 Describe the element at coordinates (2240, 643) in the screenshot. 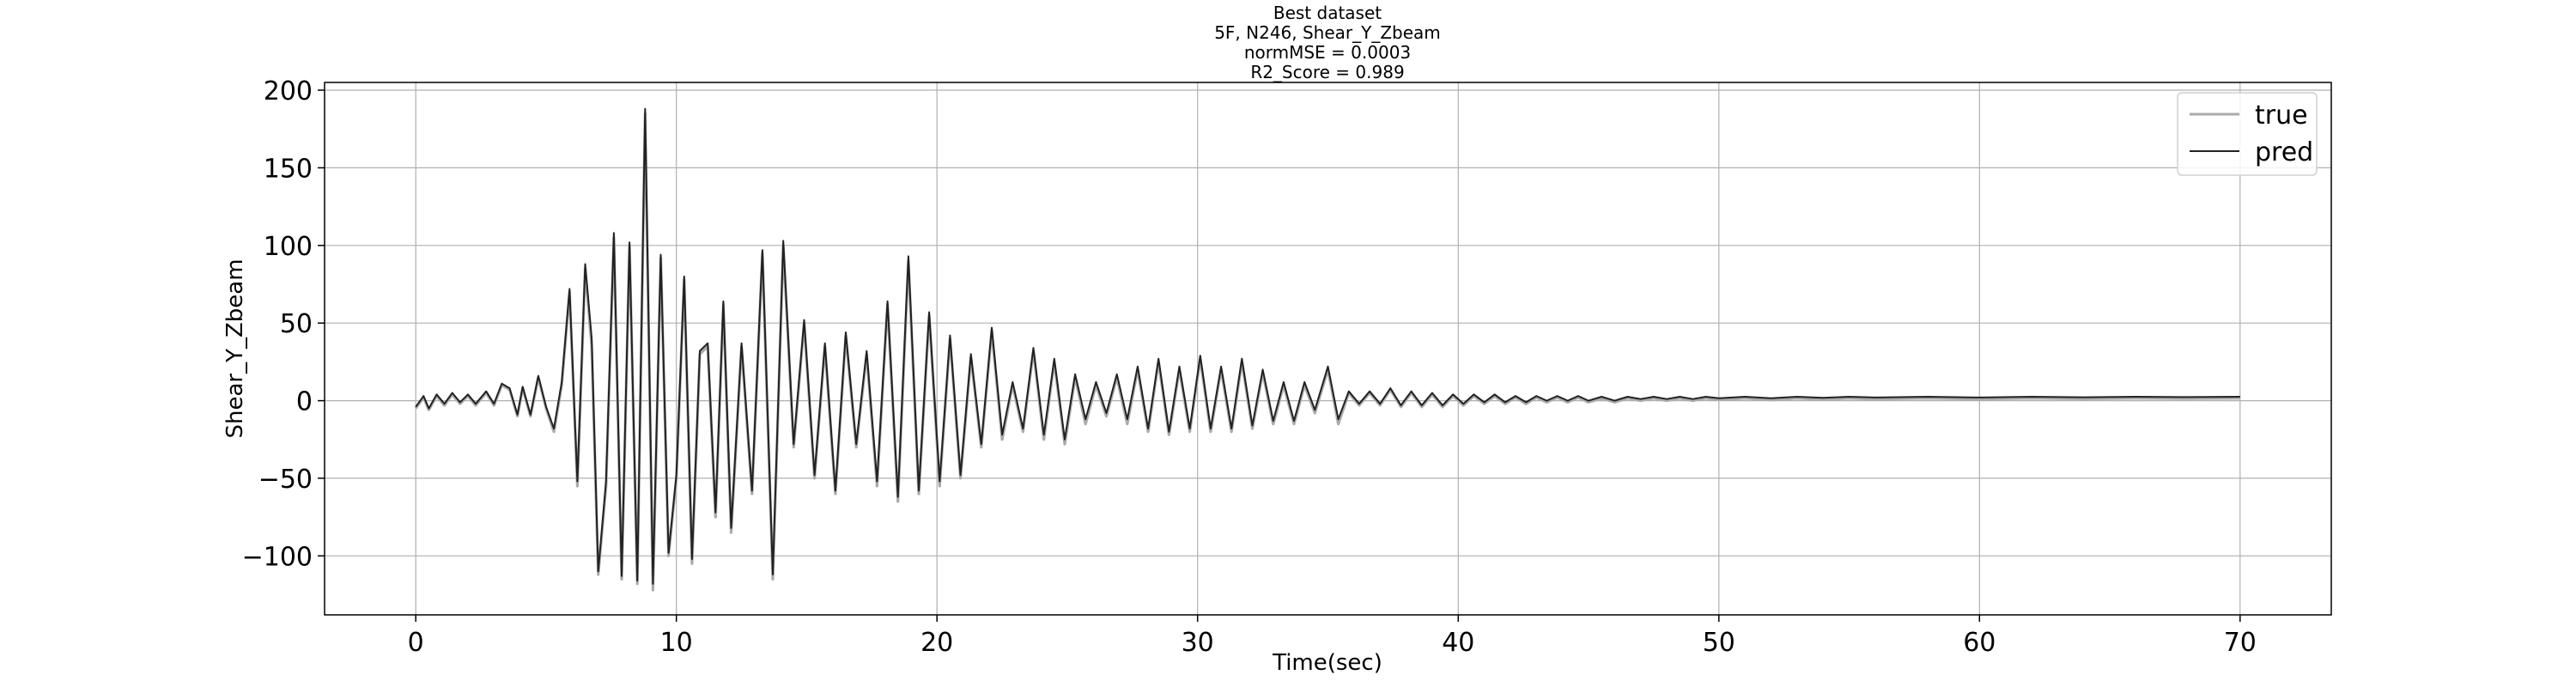

I see `x-tick-label: 70` at that location.